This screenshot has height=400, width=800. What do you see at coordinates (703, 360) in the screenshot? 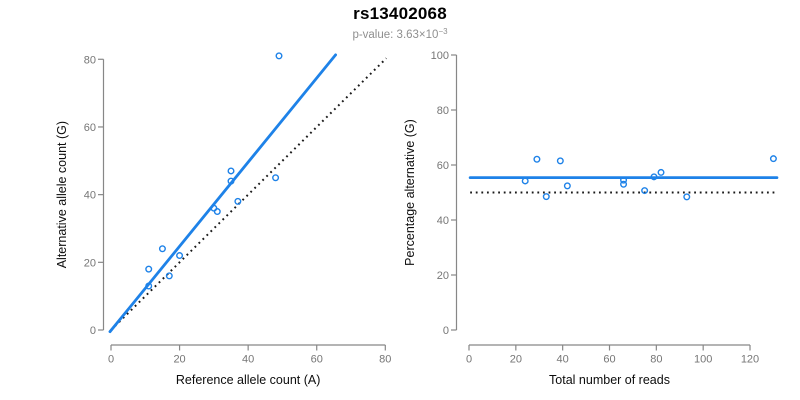
I see `x-tick-label: 100` at bounding box center [703, 360].